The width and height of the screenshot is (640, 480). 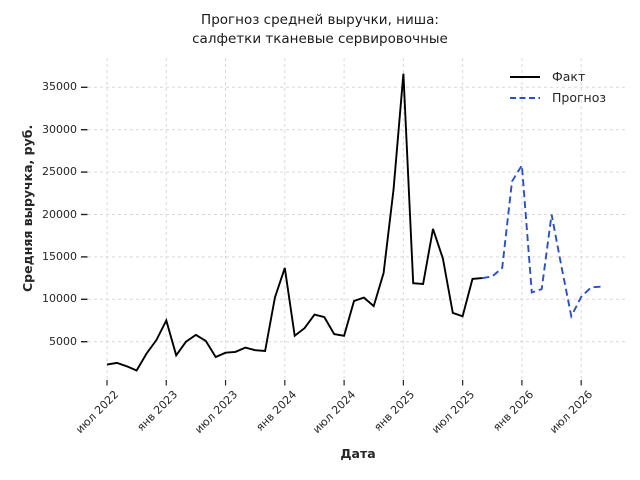 I want to click on y-tick-label: 20000, so click(x=59, y=214).